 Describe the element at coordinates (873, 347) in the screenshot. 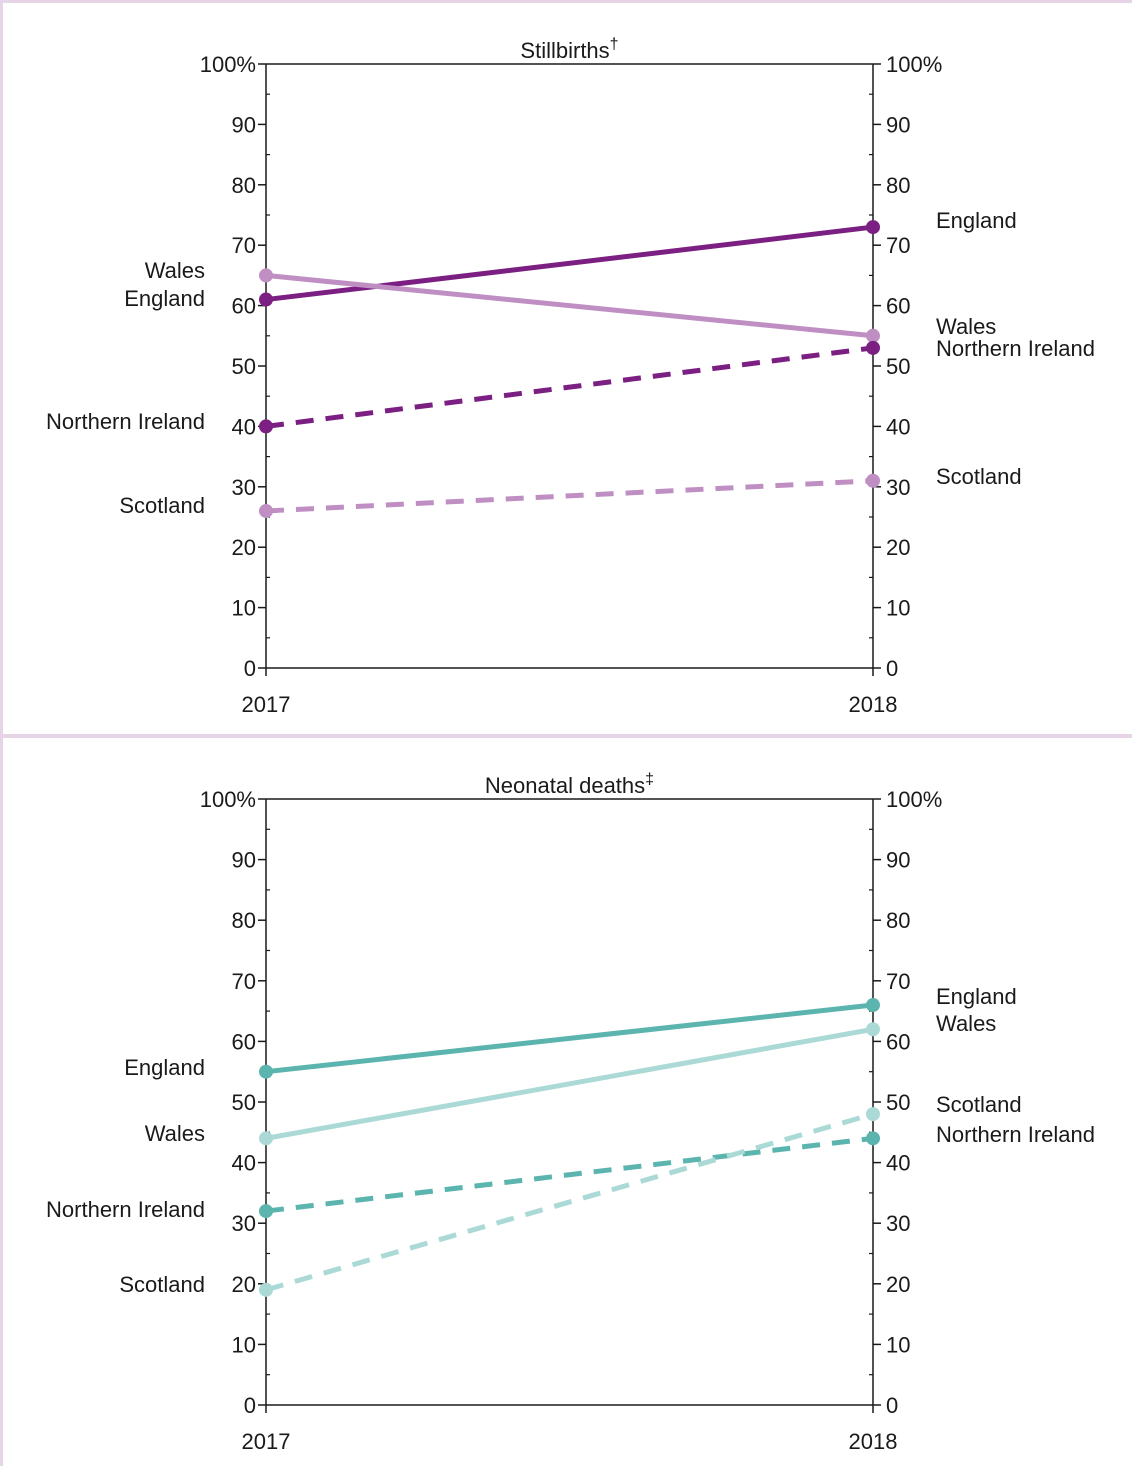

I see `p1-point-northern-ireland-2018` at that location.